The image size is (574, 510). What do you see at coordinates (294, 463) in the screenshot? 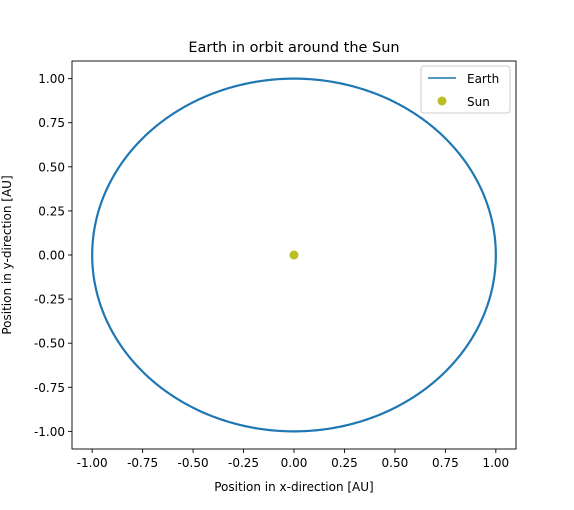
I see `x-tick-label: 0.00` at bounding box center [294, 463].